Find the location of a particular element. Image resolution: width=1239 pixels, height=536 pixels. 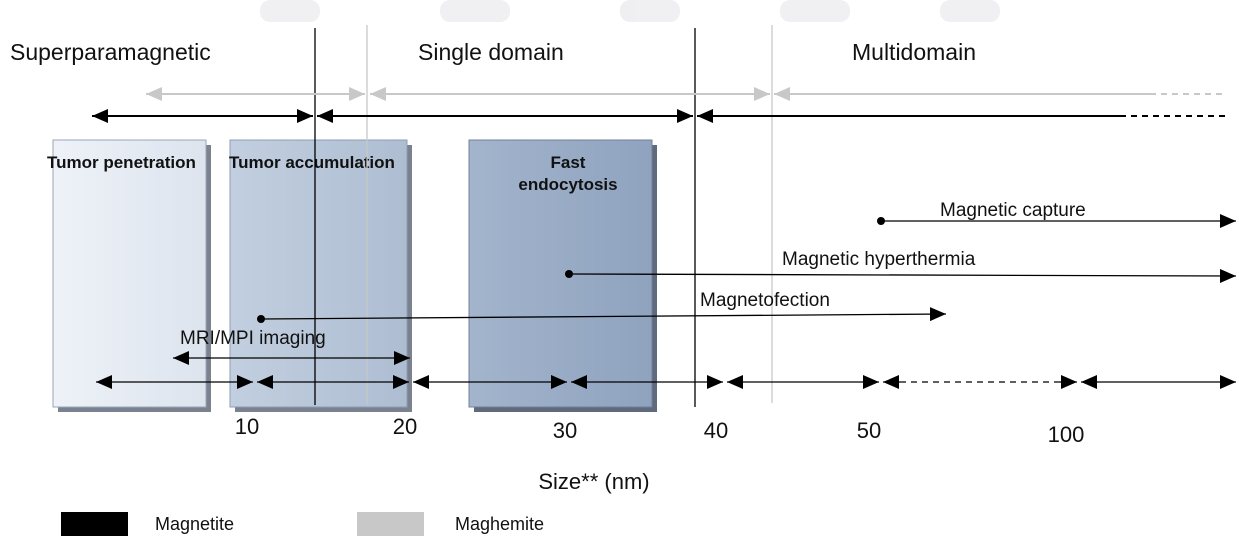

magnetic-hyperthermia-arrow is located at coordinates (902, 275).